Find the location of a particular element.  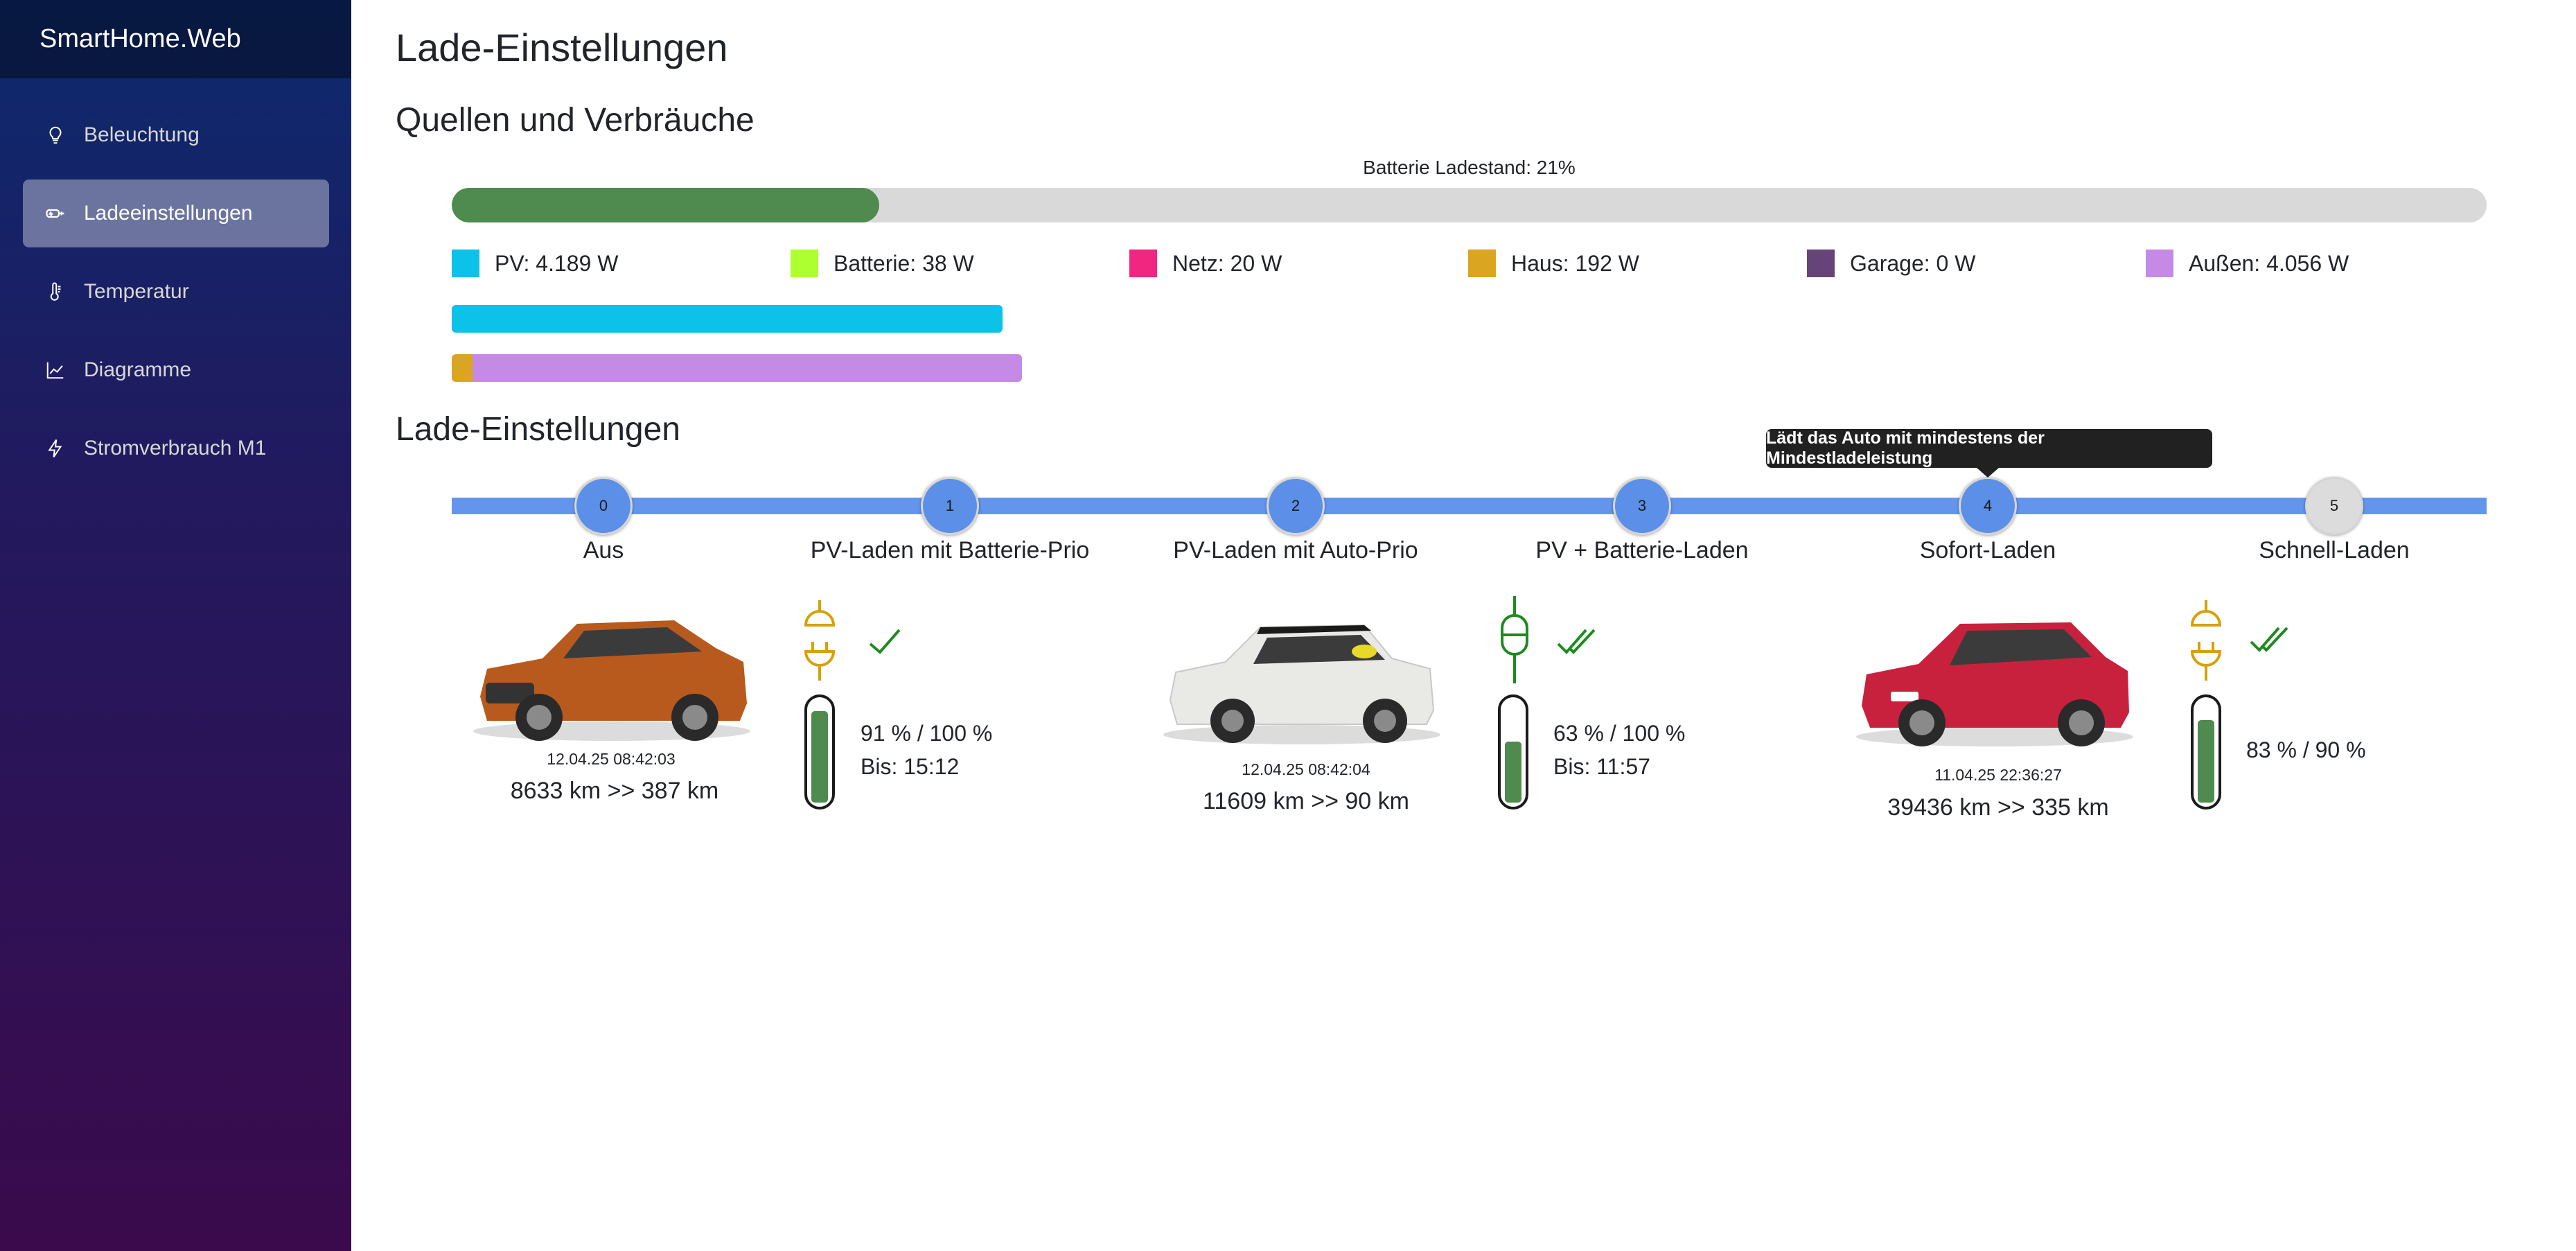

car-1-soc-fill is located at coordinates (819, 757).